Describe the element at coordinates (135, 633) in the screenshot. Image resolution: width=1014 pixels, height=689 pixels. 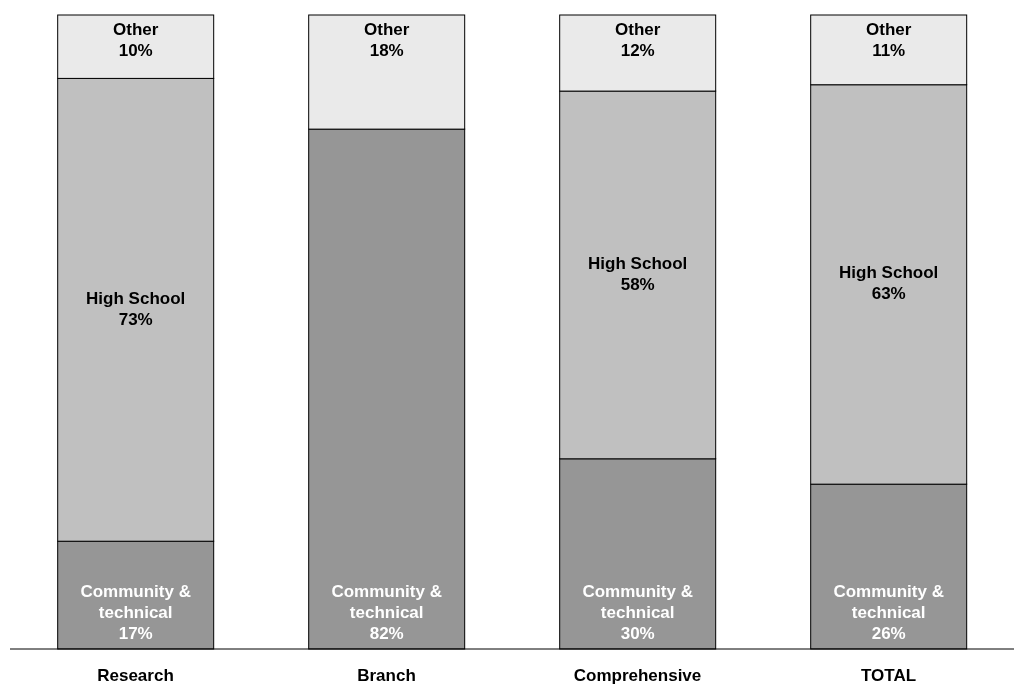
I see `data-label: 17%` at that location.